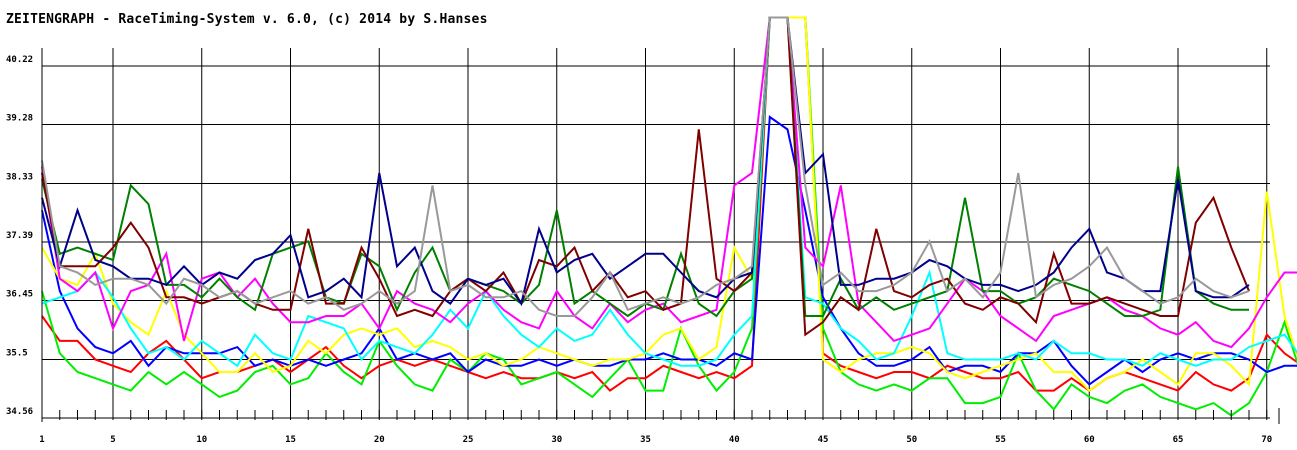 The width and height of the screenshot is (1297, 450). Describe the element at coordinates (911, 440) in the screenshot. I see `x-tick-label: 50` at that location.